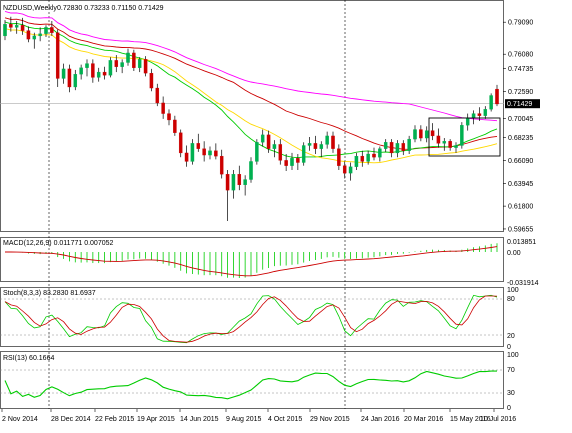 The height and width of the screenshot is (433, 572). I want to click on last-price-marker, so click(522, 104).